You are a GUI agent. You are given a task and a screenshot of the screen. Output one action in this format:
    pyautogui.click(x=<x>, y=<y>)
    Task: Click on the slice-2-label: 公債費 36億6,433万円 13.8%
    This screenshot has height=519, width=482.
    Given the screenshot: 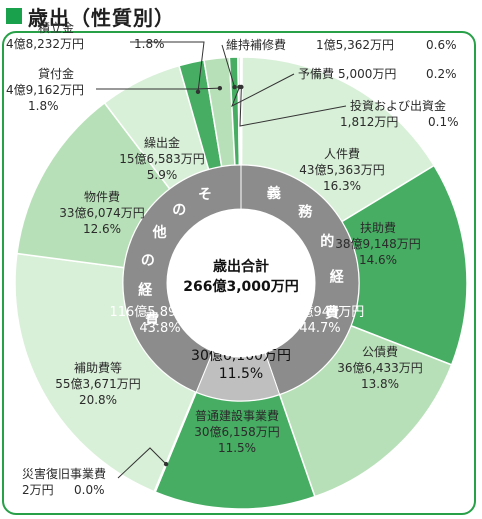 What is the action you would take?
    pyautogui.click(x=380, y=367)
    